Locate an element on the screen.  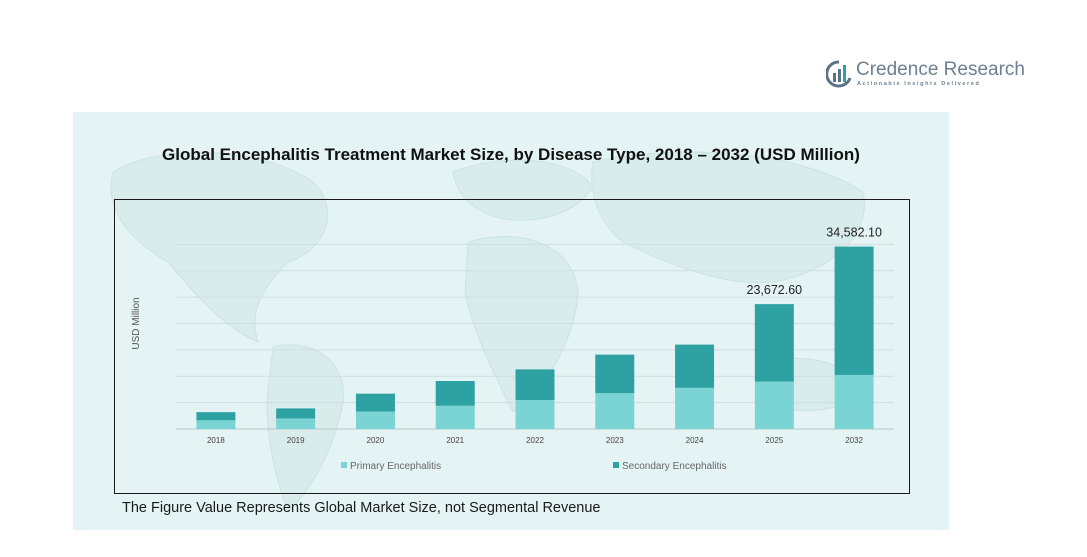
bar-primary-2019 is located at coordinates (296, 423).